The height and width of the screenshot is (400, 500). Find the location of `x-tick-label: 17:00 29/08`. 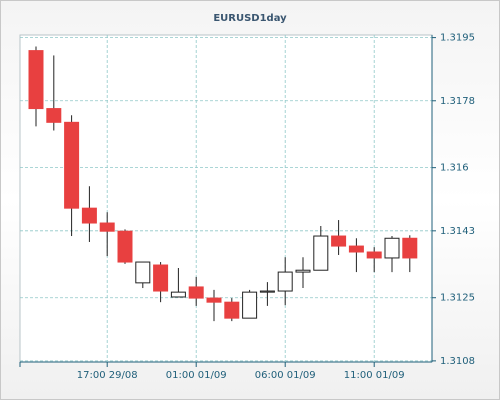

x-tick-label: 17:00 29/08 is located at coordinates (107, 375).